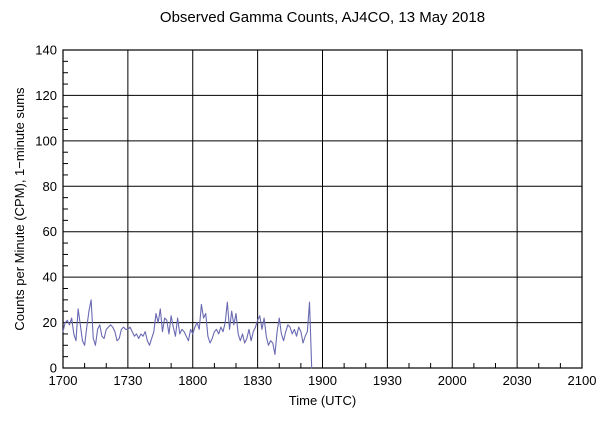 The height and width of the screenshot is (428, 600). I want to click on x-tick-label: 1730, so click(127, 380).